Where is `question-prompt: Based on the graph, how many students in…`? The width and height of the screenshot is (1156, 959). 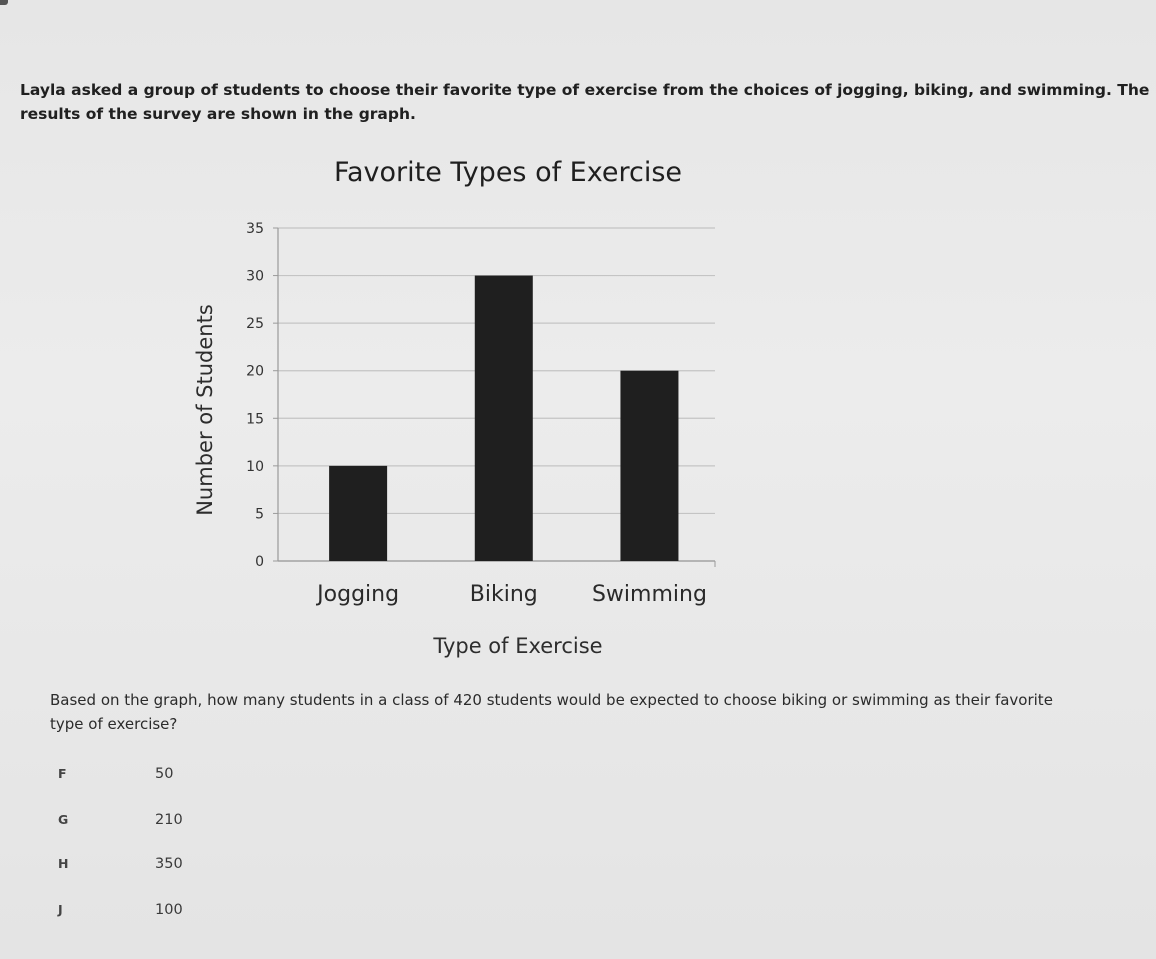 question-prompt: Based on the graph, how many students in… is located at coordinates (551, 712).